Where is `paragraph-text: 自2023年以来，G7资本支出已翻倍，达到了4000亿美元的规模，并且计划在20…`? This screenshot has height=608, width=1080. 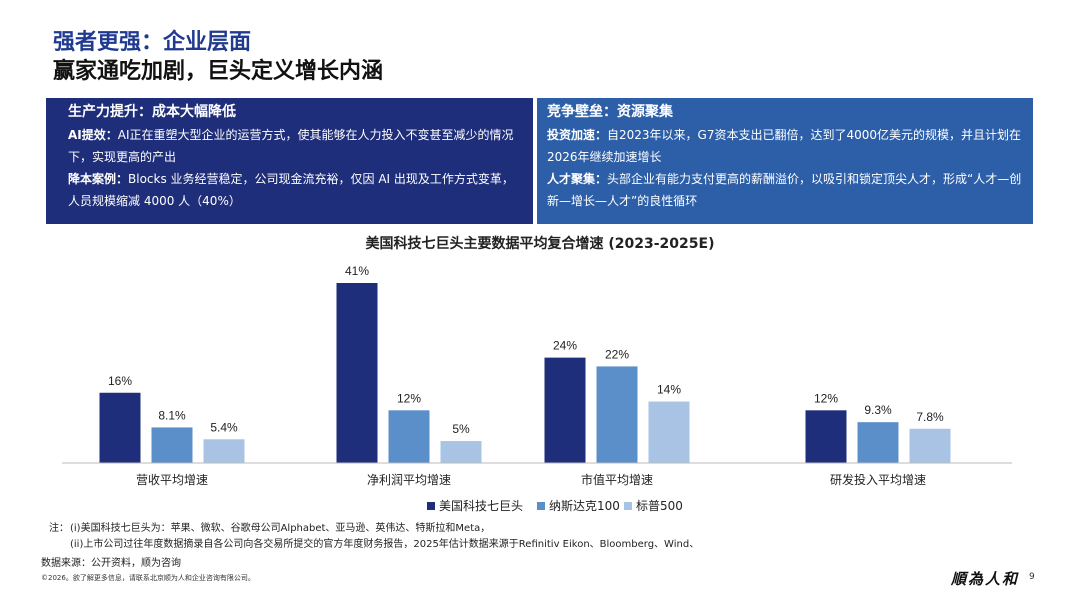
paragraph-text: 自2023年以来，G7资本支出已翻倍，达到了4000亿美元的规模，并且计划在20… is located at coordinates (784, 146).